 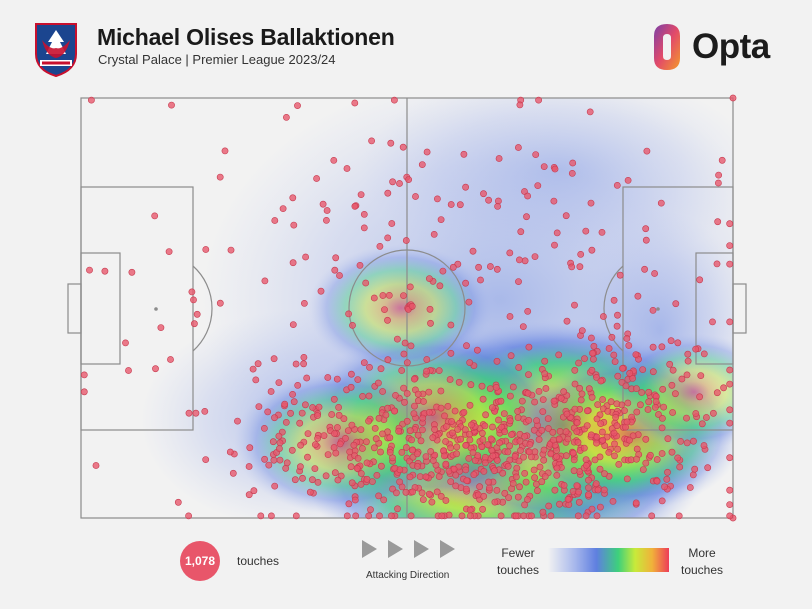 I want to click on opta-logo-icon, so click(x=667, y=47).